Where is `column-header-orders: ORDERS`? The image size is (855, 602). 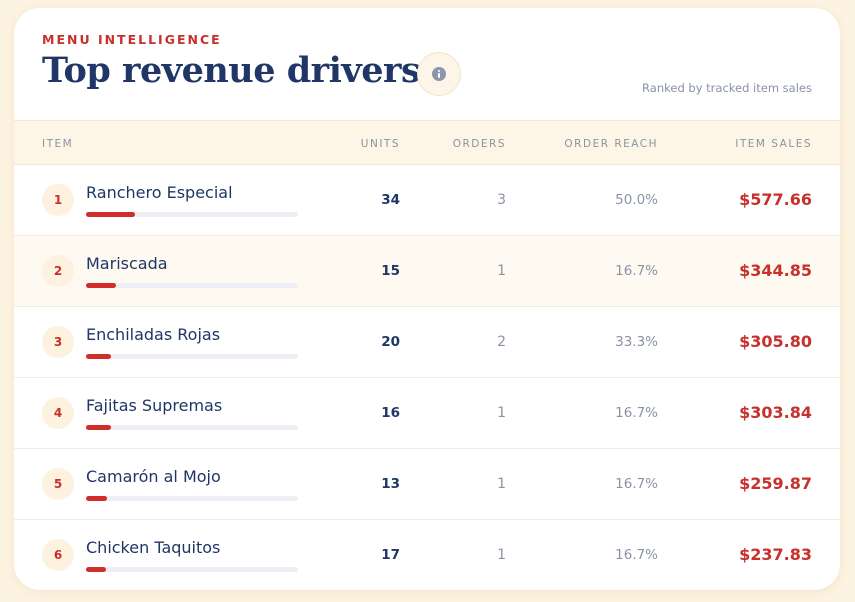 column-header-orders: ORDERS is located at coordinates (479, 144).